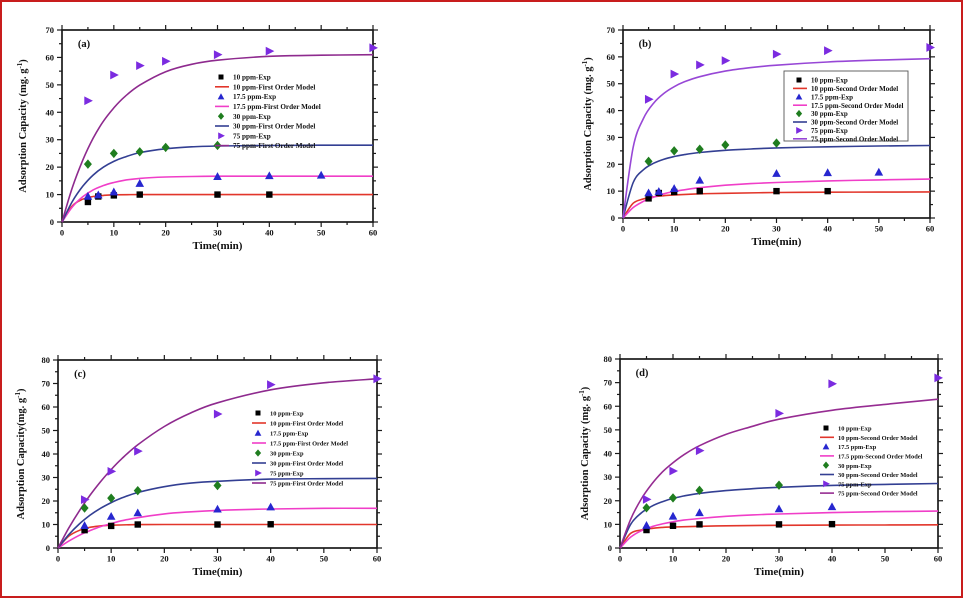 The image size is (963, 598). What do you see at coordinates (221, 96) in the screenshot?
I see `triangle-up-legend-icon` at bounding box center [221, 96].